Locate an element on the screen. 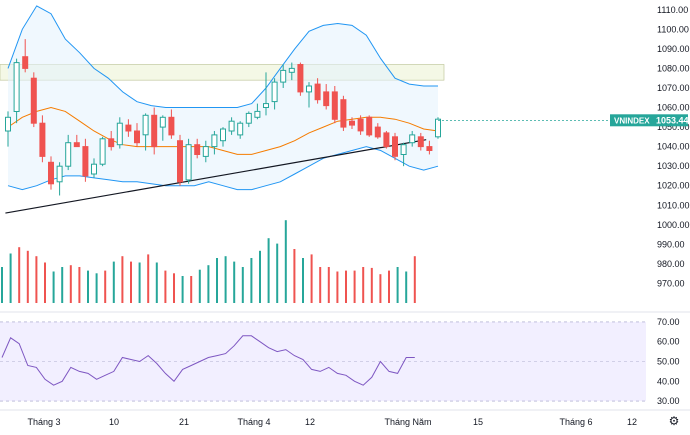 This screenshot has width=690, height=435. price-tick-label: 970.00 is located at coordinates (671, 284).